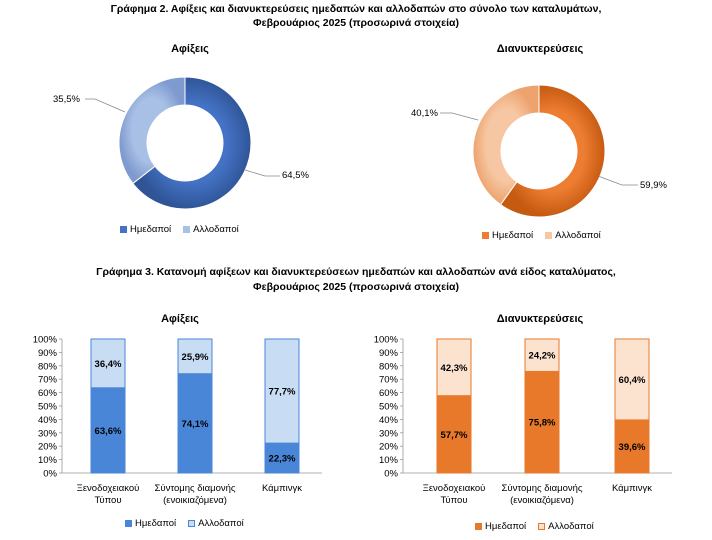  What do you see at coordinates (48, 353) in the screenshot?
I see `bar-arrivals-tick-label: 90%` at bounding box center [48, 353].